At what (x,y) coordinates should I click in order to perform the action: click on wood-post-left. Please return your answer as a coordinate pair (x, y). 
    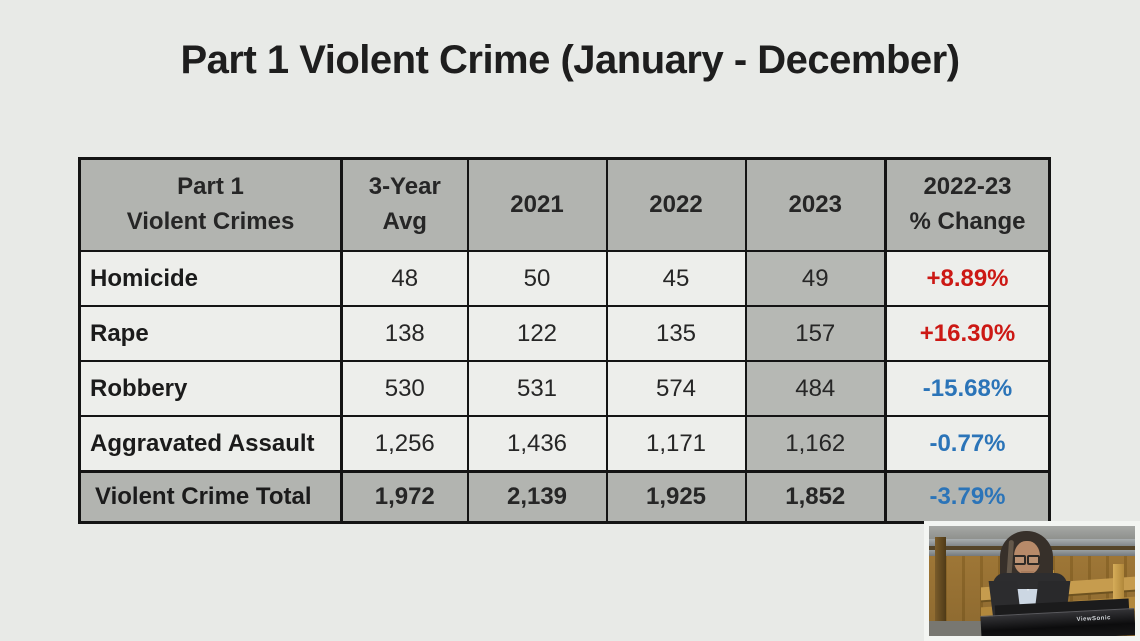
    Looking at the image, I should click on (940, 586).